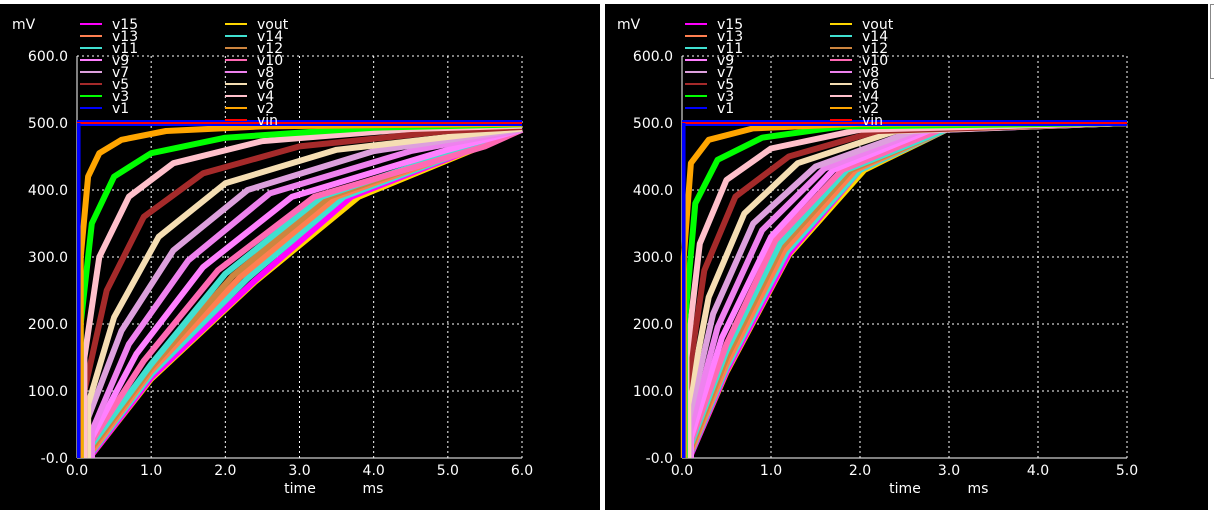 This screenshot has width=1215, height=514. What do you see at coordinates (522, 471) in the screenshot?
I see `x-tick-label: 6.0` at bounding box center [522, 471].